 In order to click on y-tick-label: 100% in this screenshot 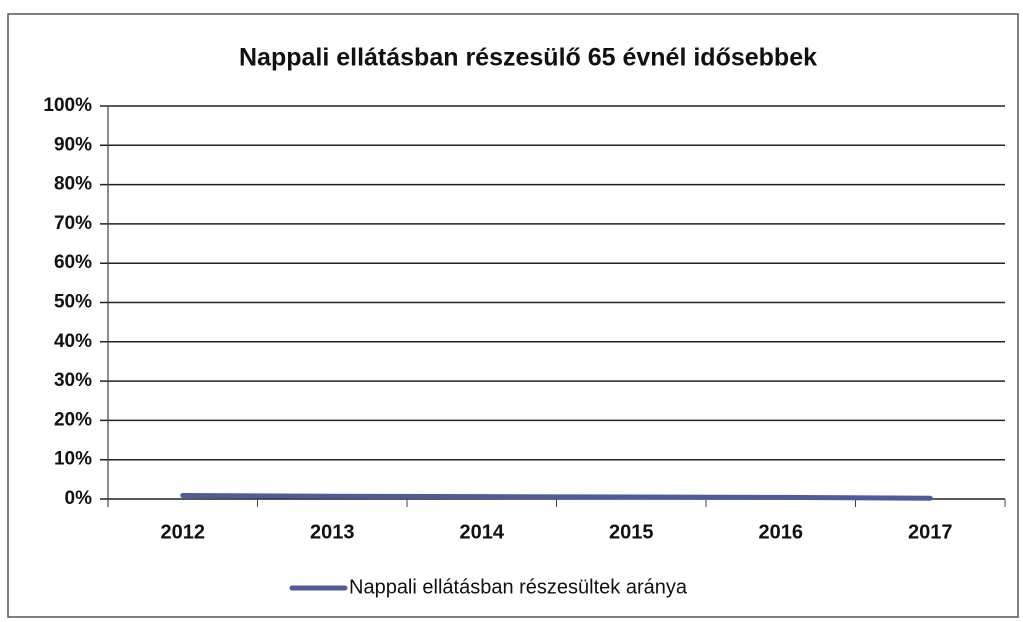, I will do `click(67, 105)`.